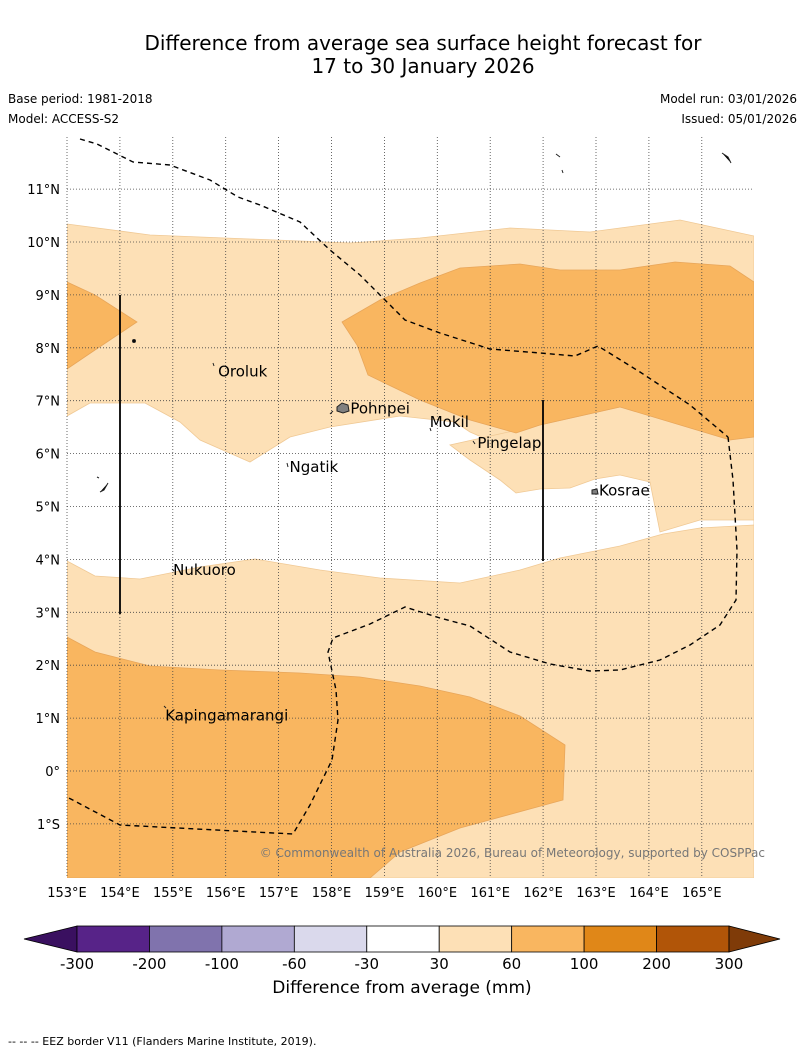 Image resolution: width=804 pixels, height=1058 pixels. What do you see at coordinates (511, 964) in the screenshot?
I see `colorbar-tick-label: 60` at bounding box center [511, 964].